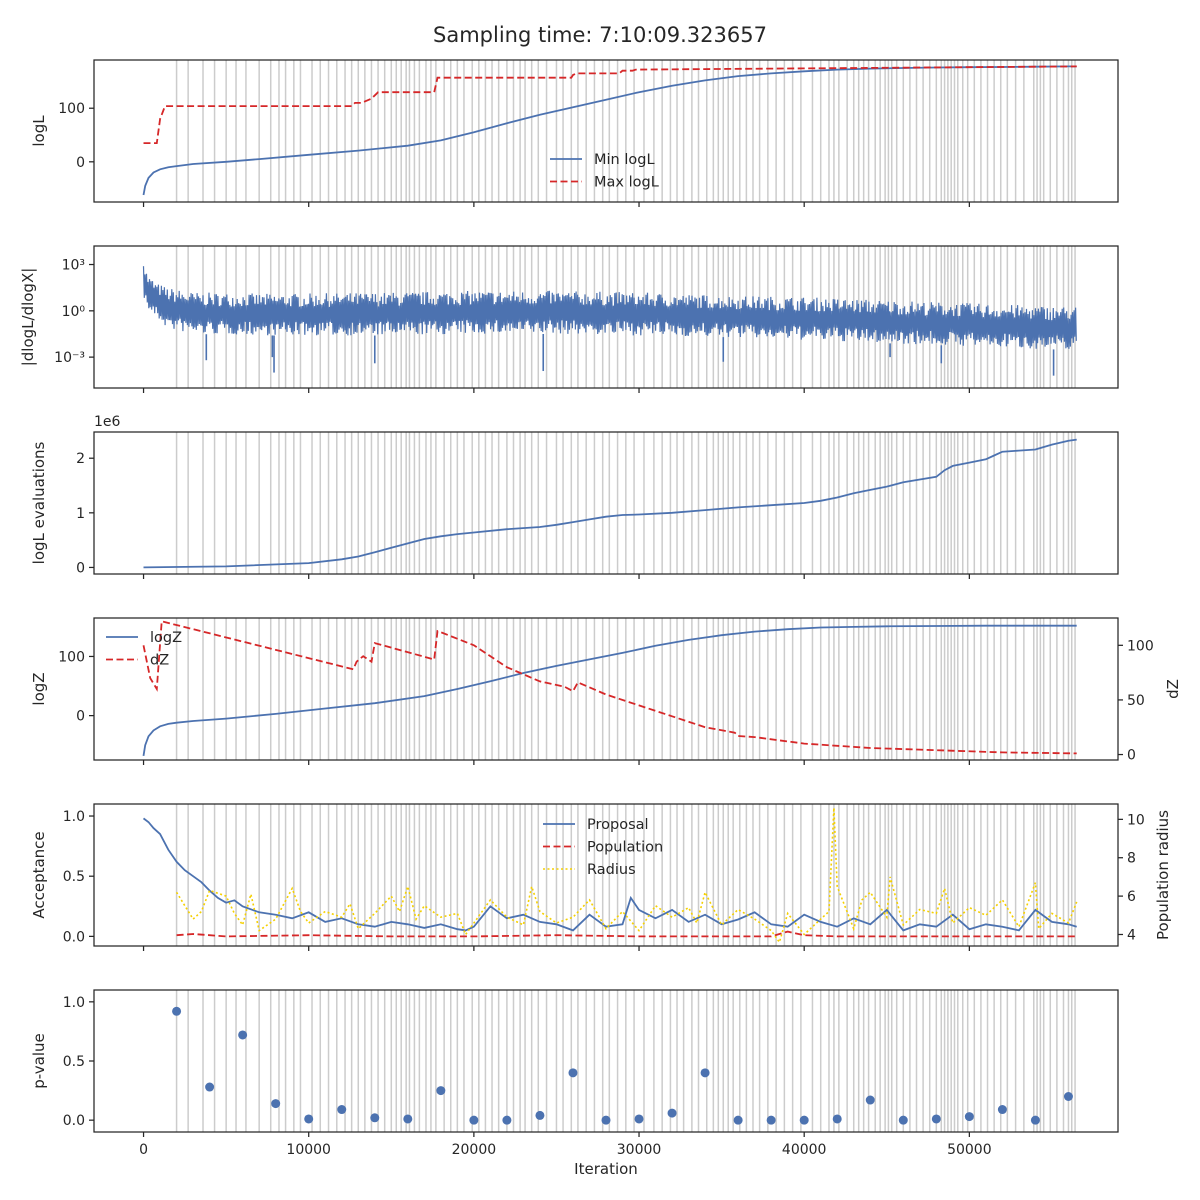 The height and width of the screenshot is (1200, 1200). Describe the element at coordinates (626, 934) in the screenshot. I see `series-line-population` at that location.